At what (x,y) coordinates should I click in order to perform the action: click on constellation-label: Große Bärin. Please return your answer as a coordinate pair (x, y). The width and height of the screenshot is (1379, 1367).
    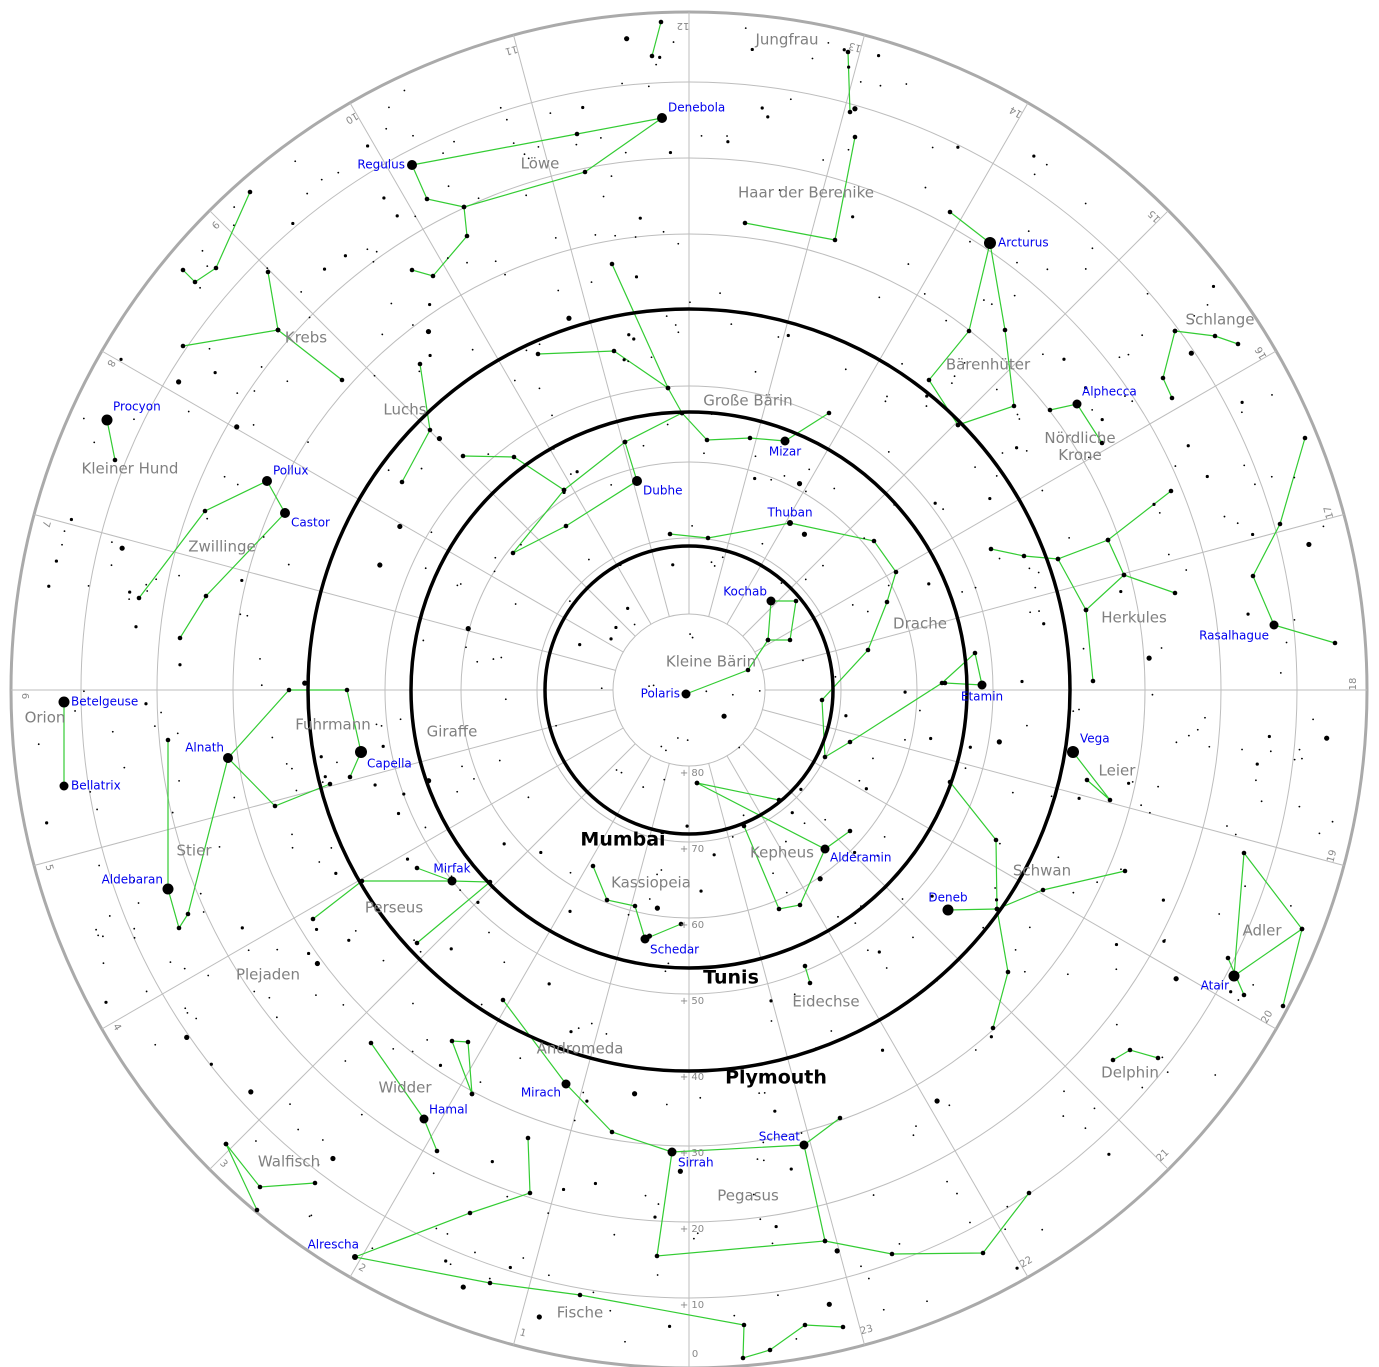
    Looking at the image, I should click on (747, 401).